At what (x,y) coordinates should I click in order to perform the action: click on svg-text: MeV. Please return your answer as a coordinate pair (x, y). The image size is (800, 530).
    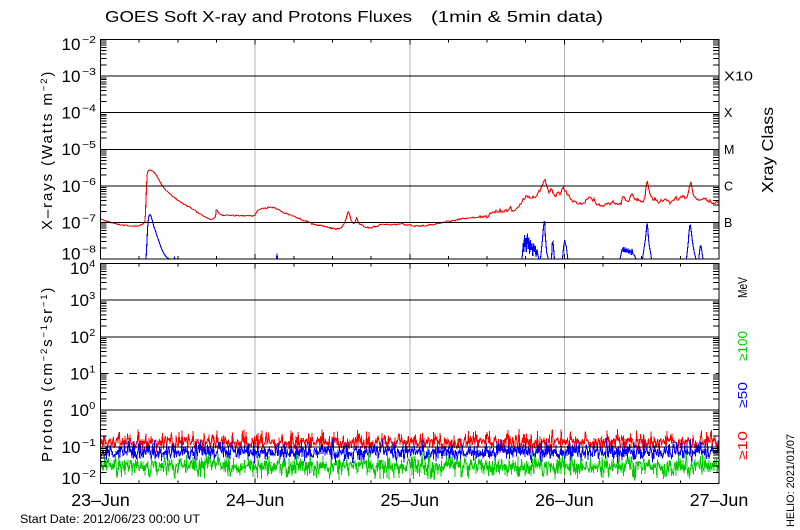
    Looking at the image, I should click on (742, 287).